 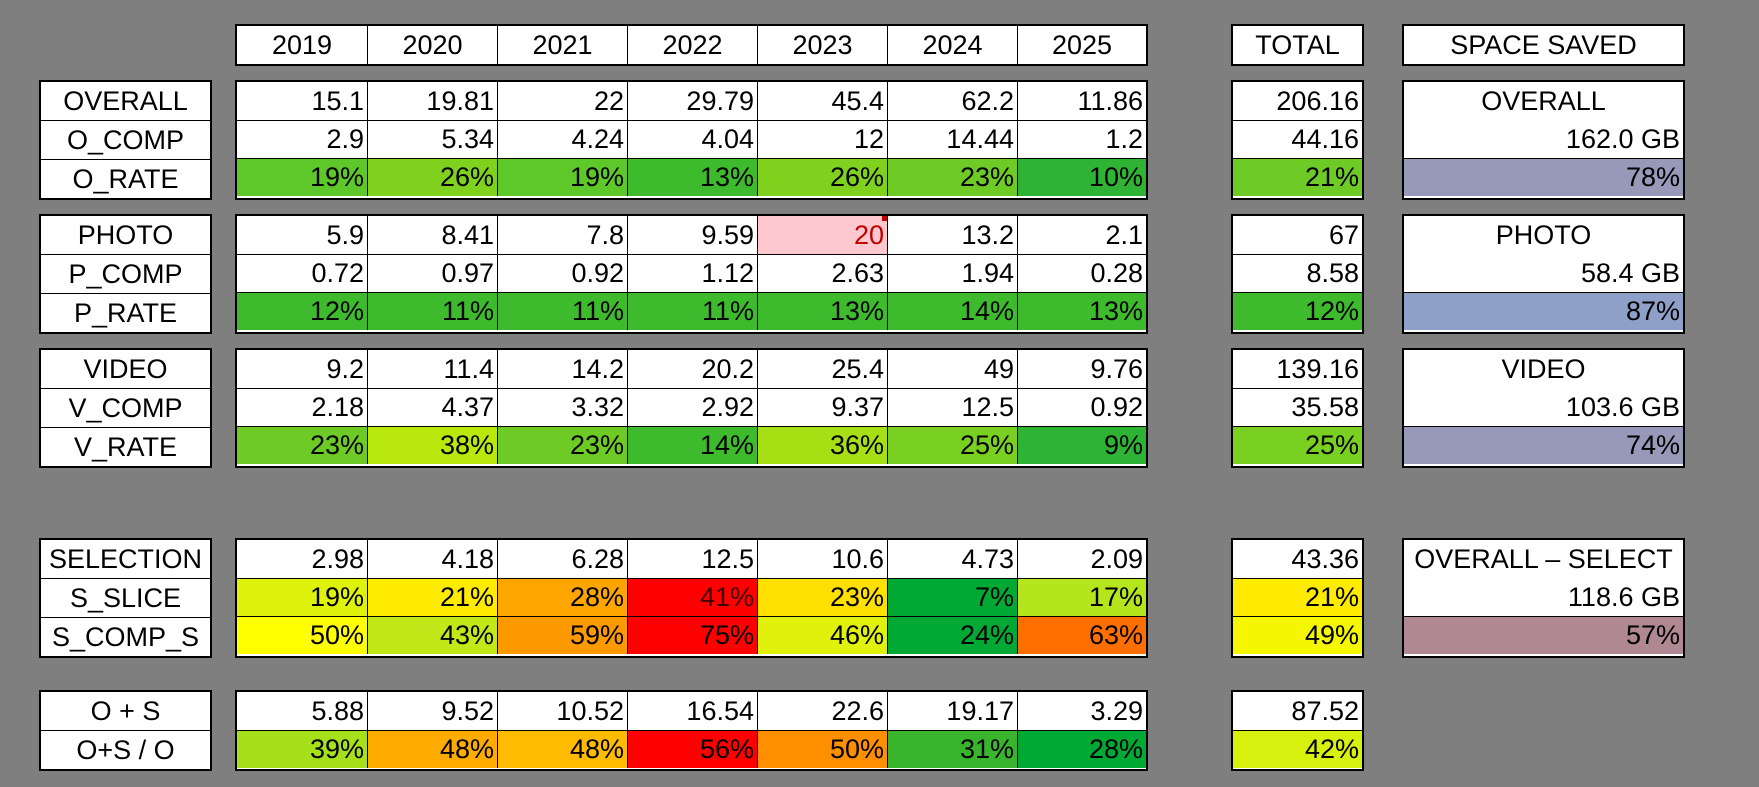 What do you see at coordinates (1325, 710) in the screenshot?
I see `total-cell: 87.52` at bounding box center [1325, 710].